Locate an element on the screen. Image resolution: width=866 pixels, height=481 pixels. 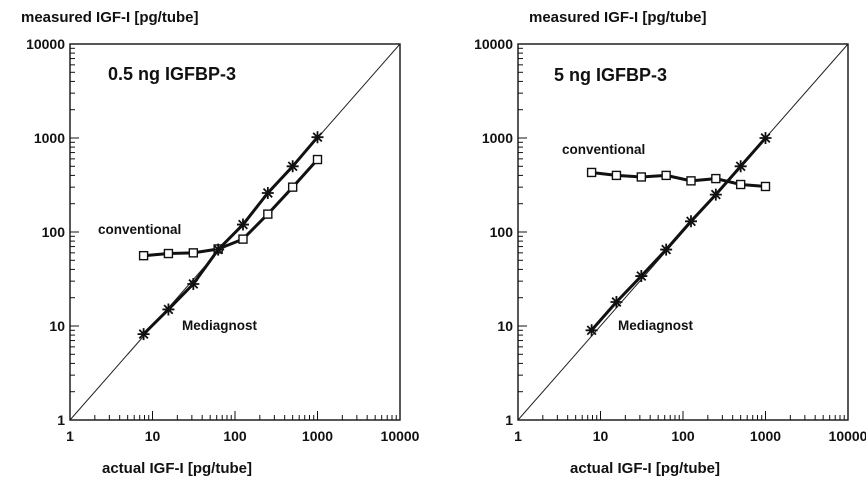
series-line-conventional is located at coordinates (231, 208).